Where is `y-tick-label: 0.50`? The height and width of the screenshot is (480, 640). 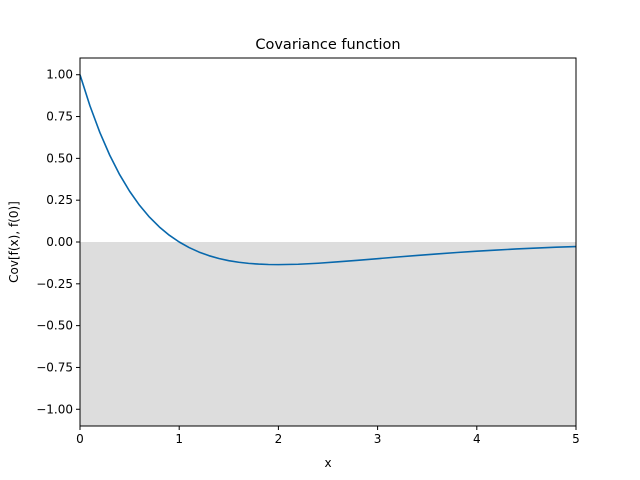 y-tick-label: 0.50 is located at coordinates (59, 158).